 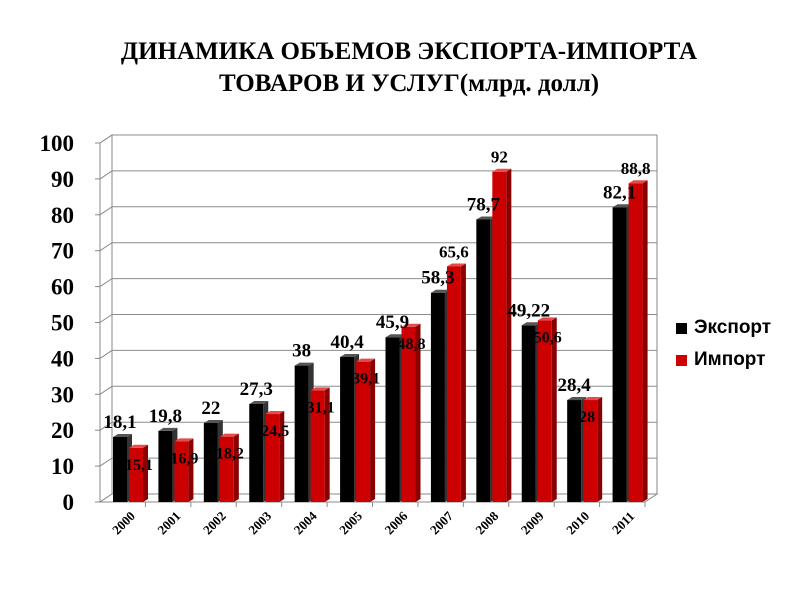 I want to click on data-label-import: 24,5, so click(x=275, y=431).